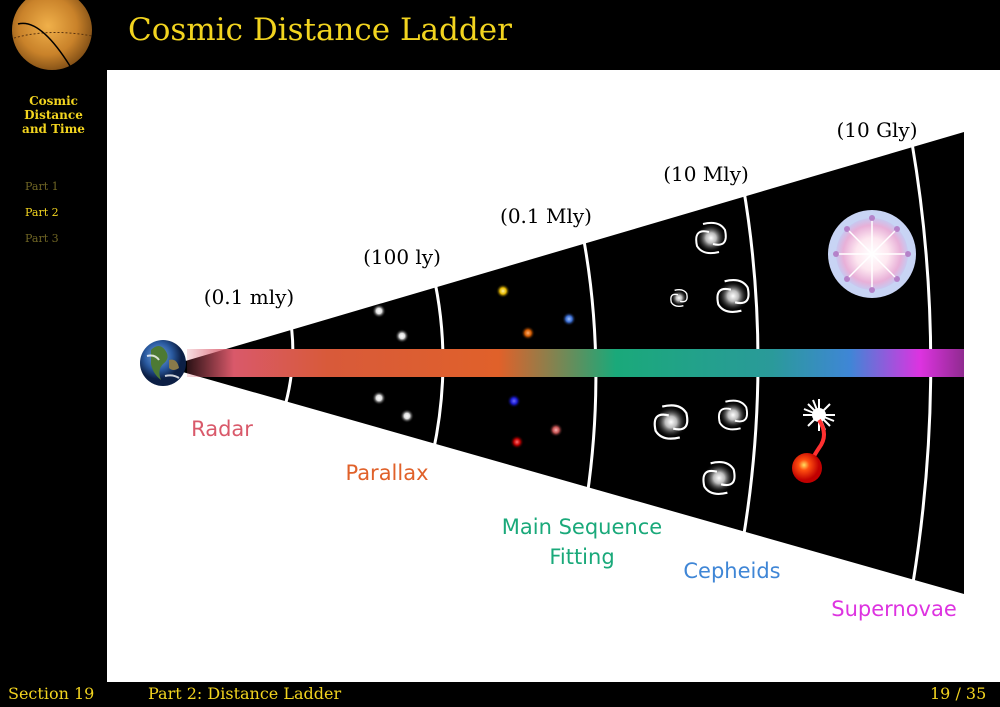 This screenshot has width=1000, height=707. I want to click on method-range-band, so click(575, 363).